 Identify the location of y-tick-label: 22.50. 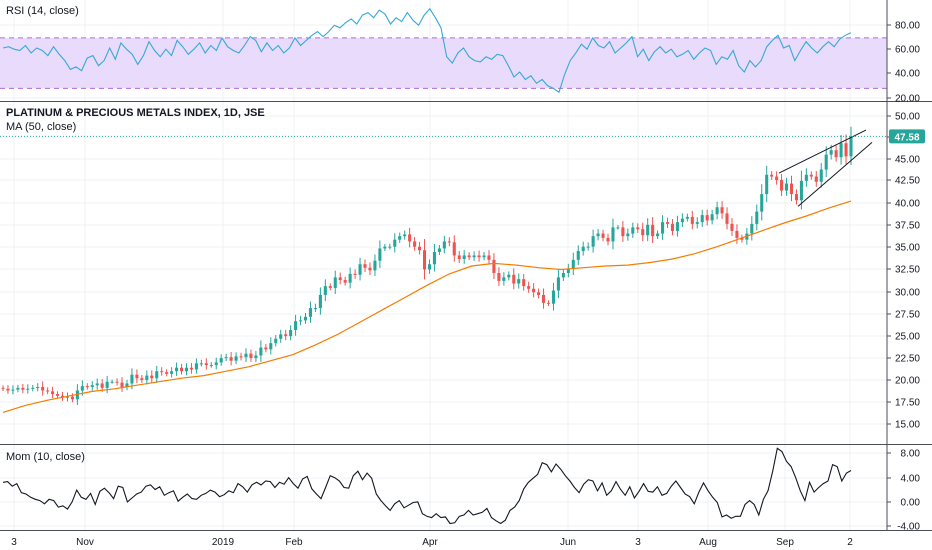
(907, 359).